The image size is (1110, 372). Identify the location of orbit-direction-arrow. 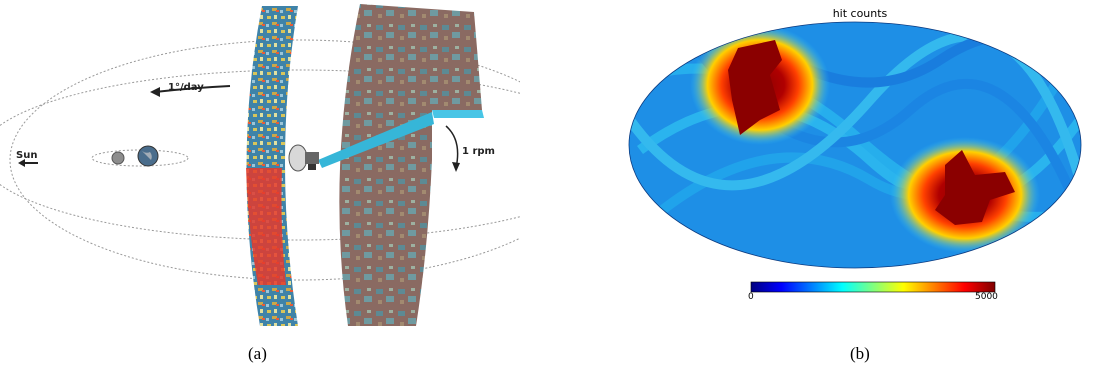
(192, 89).